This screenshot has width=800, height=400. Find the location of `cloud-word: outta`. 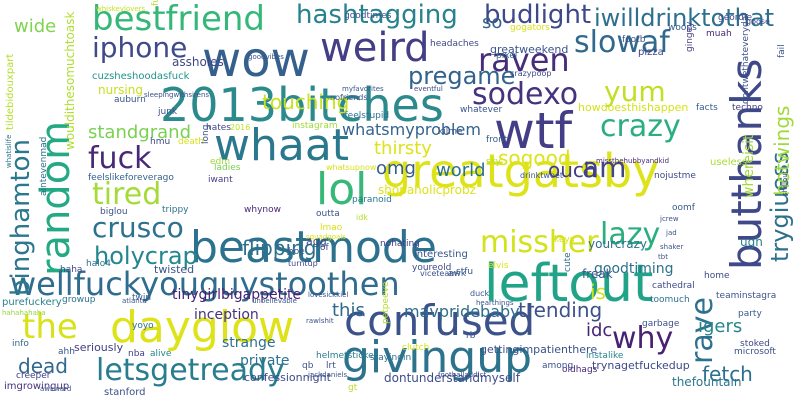

cloud-word: outta is located at coordinates (328, 214).